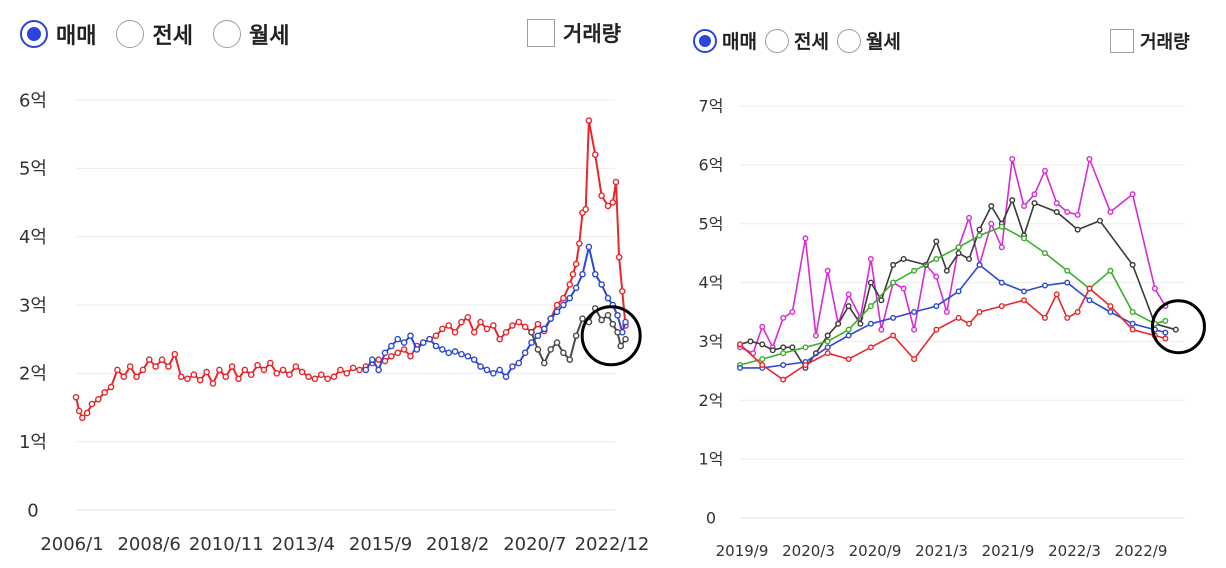 This screenshot has height=568, width=1226. Describe the element at coordinates (33, 442) in the screenshot. I see `y-tick-label: 1억` at that location.